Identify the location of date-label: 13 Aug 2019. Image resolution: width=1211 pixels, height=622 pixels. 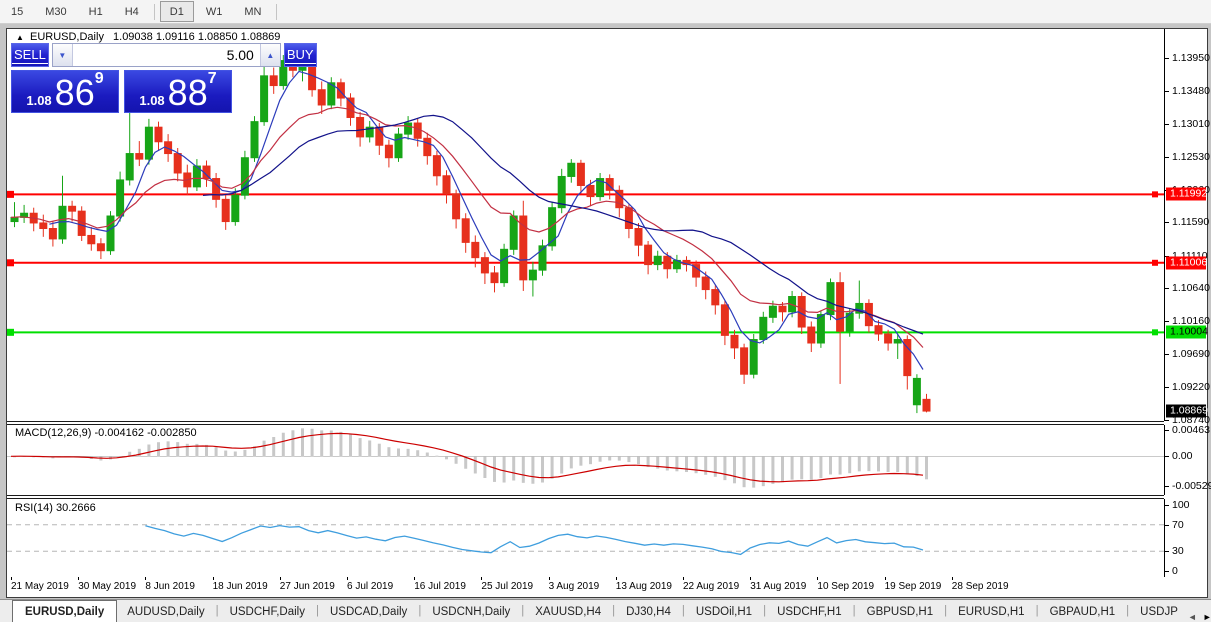
(643, 586).